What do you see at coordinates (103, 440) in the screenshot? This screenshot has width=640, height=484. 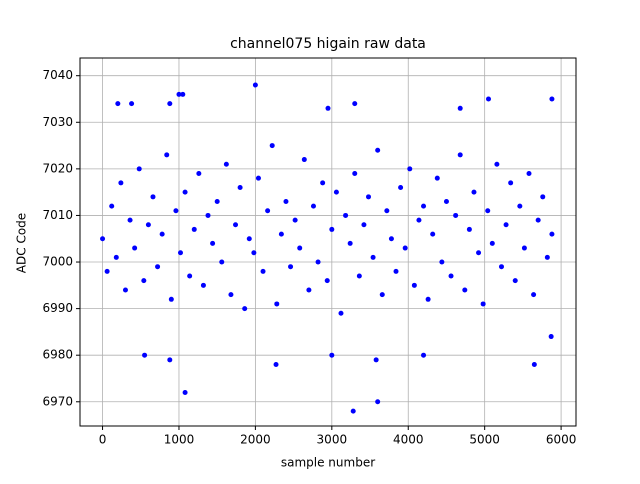 I see `x-tick-label: 0` at bounding box center [103, 440].